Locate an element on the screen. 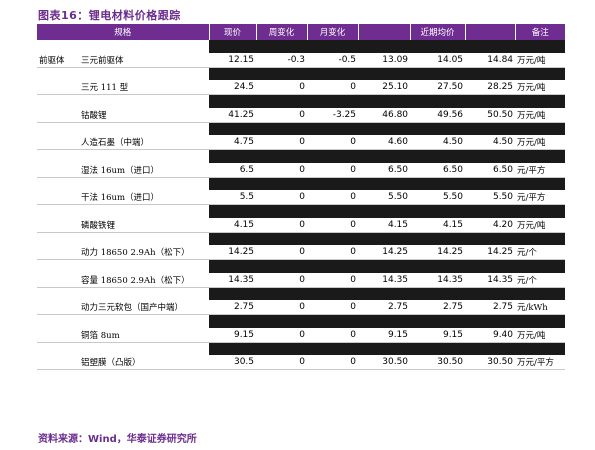 Image resolution: width=595 pixels, height=450 pixels. price-cell: 24.5 is located at coordinates (233, 87).